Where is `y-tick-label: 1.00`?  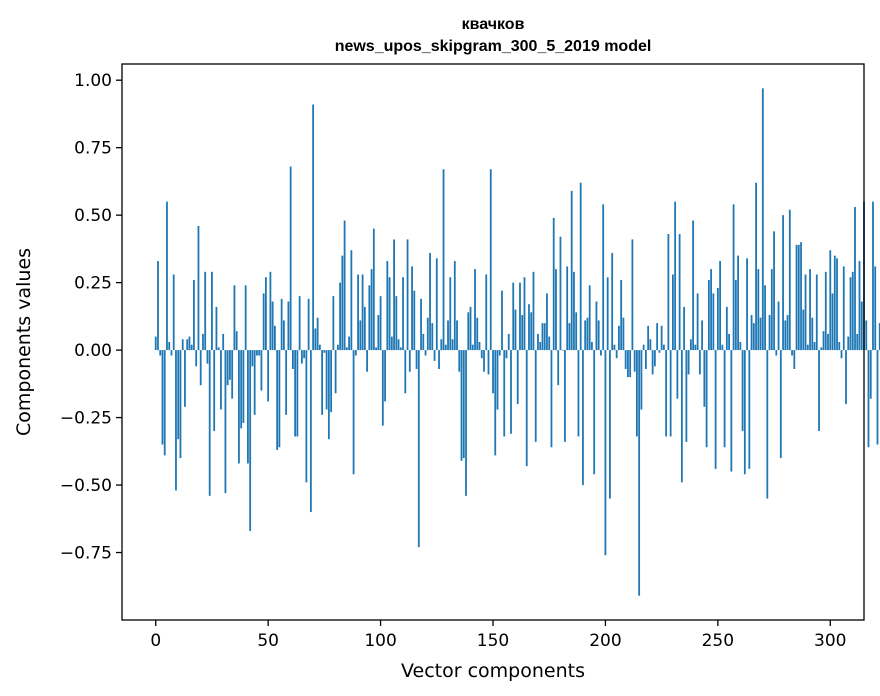 y-tick-label: 1.00 is located at coordinates (93, 81).